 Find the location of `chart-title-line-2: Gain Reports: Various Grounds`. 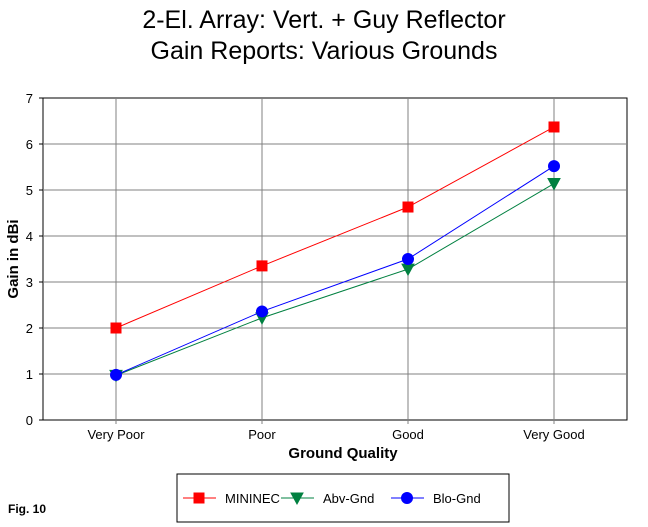

chart-title-line-2: Gain Reports: Various Grounds is located at coordinates (324, 51).